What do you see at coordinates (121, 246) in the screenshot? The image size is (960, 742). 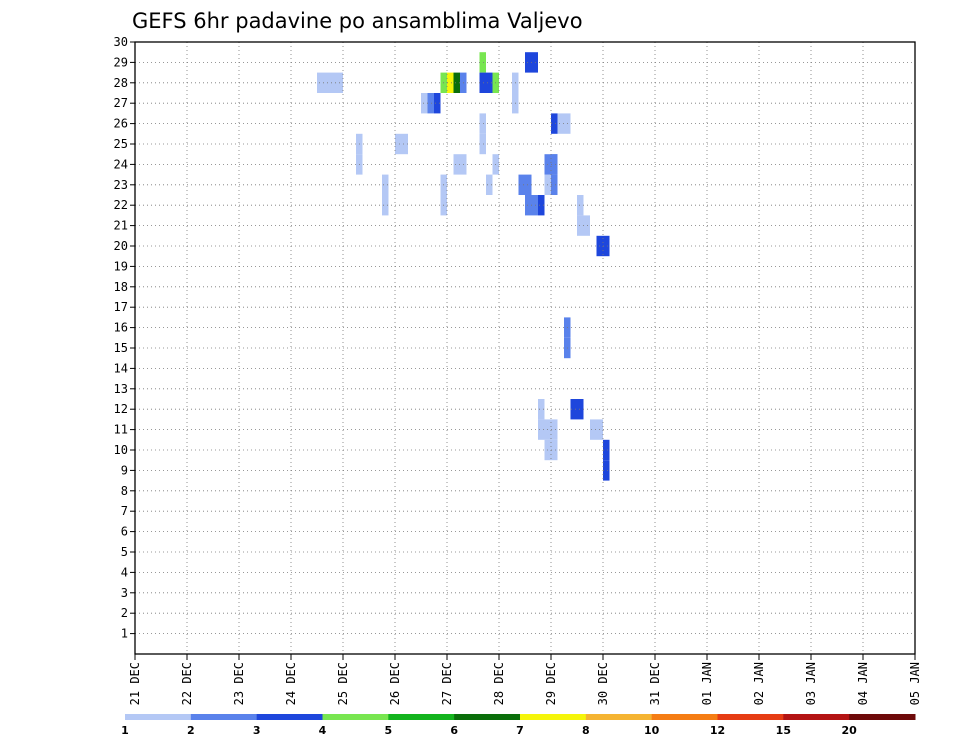 I see `y-tick-label: 20` at bounding box center [121, 246].